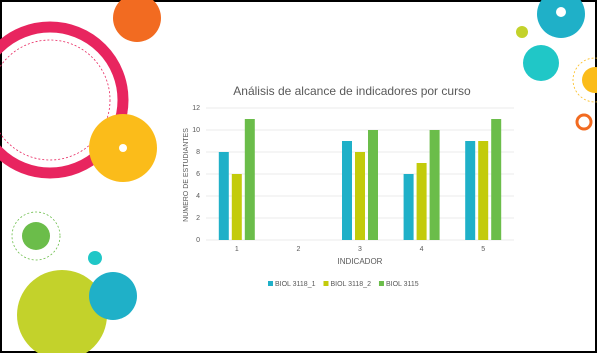 This screenshot has height=353, width=597. What do you see at coordinates (483, 249) in the screenshot?
I see `x-tick-label: 5` at bounding box center [483, 249].